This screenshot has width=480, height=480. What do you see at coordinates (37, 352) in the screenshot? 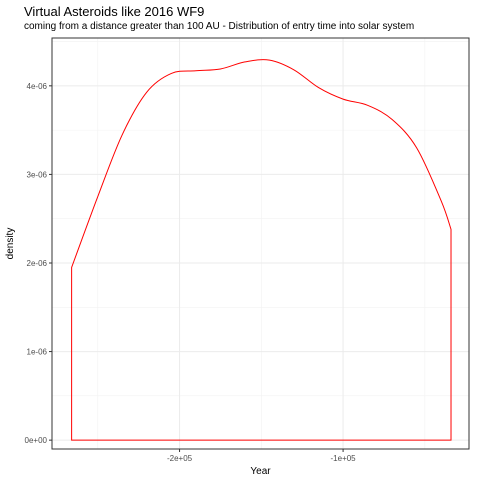
I see `y-tick-label: 1e-06` at bounding box center [37, 352].